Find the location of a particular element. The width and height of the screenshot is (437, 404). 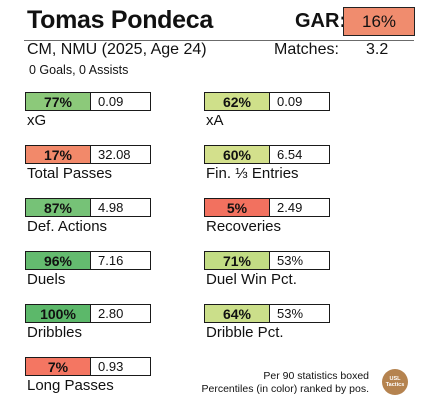

stat-box: 71% 53% is located at coordinates (267, 260).